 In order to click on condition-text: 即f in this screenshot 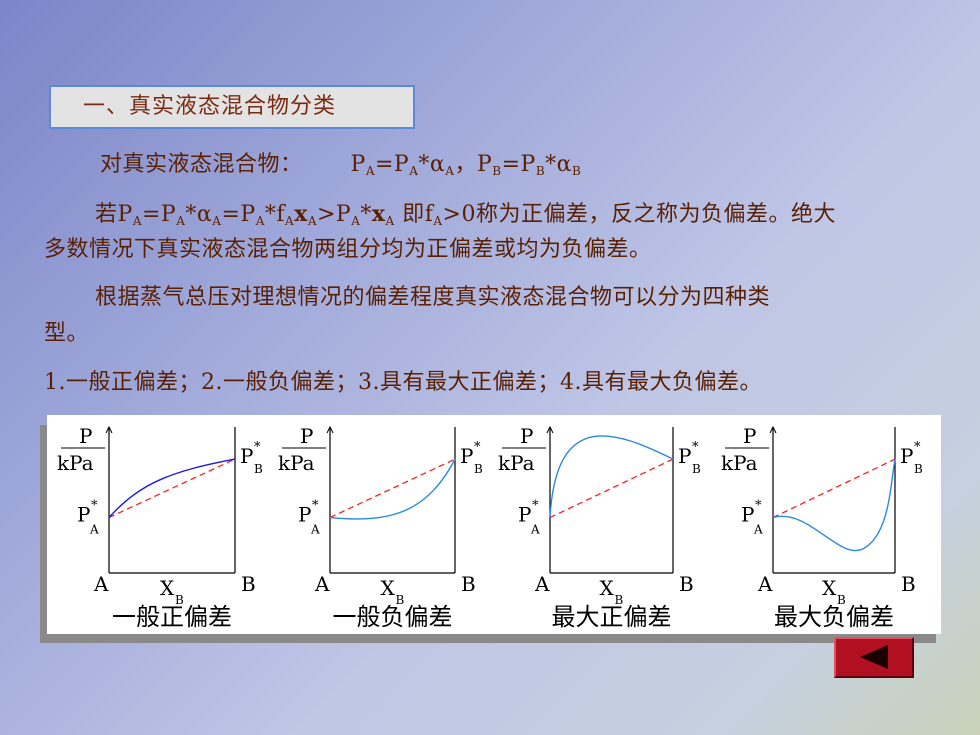, I will do `click(418, 214)`.